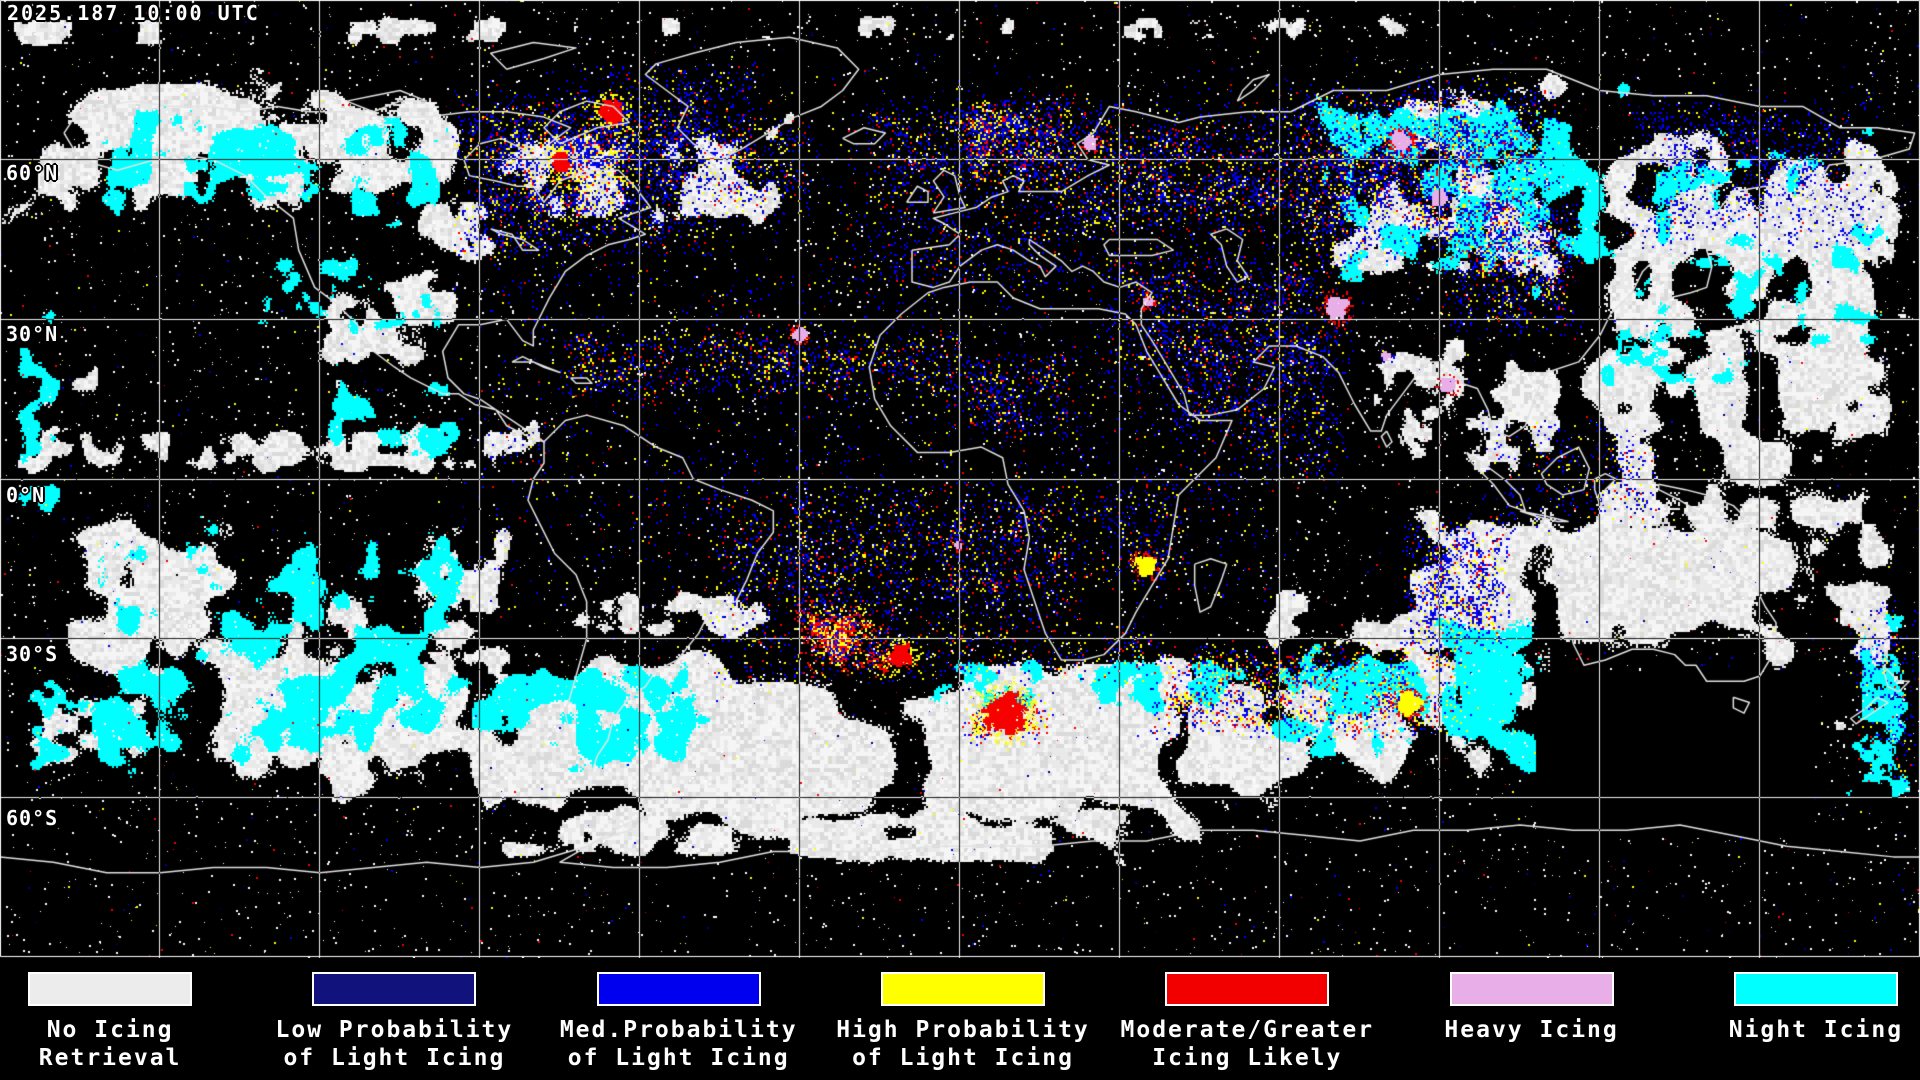 This screenshot has width=1920, height=1080. What do you see at coordinates (32, 654) in the screenshot?
I see `latitude-label: 30°S` at bounding box center [32, 654].